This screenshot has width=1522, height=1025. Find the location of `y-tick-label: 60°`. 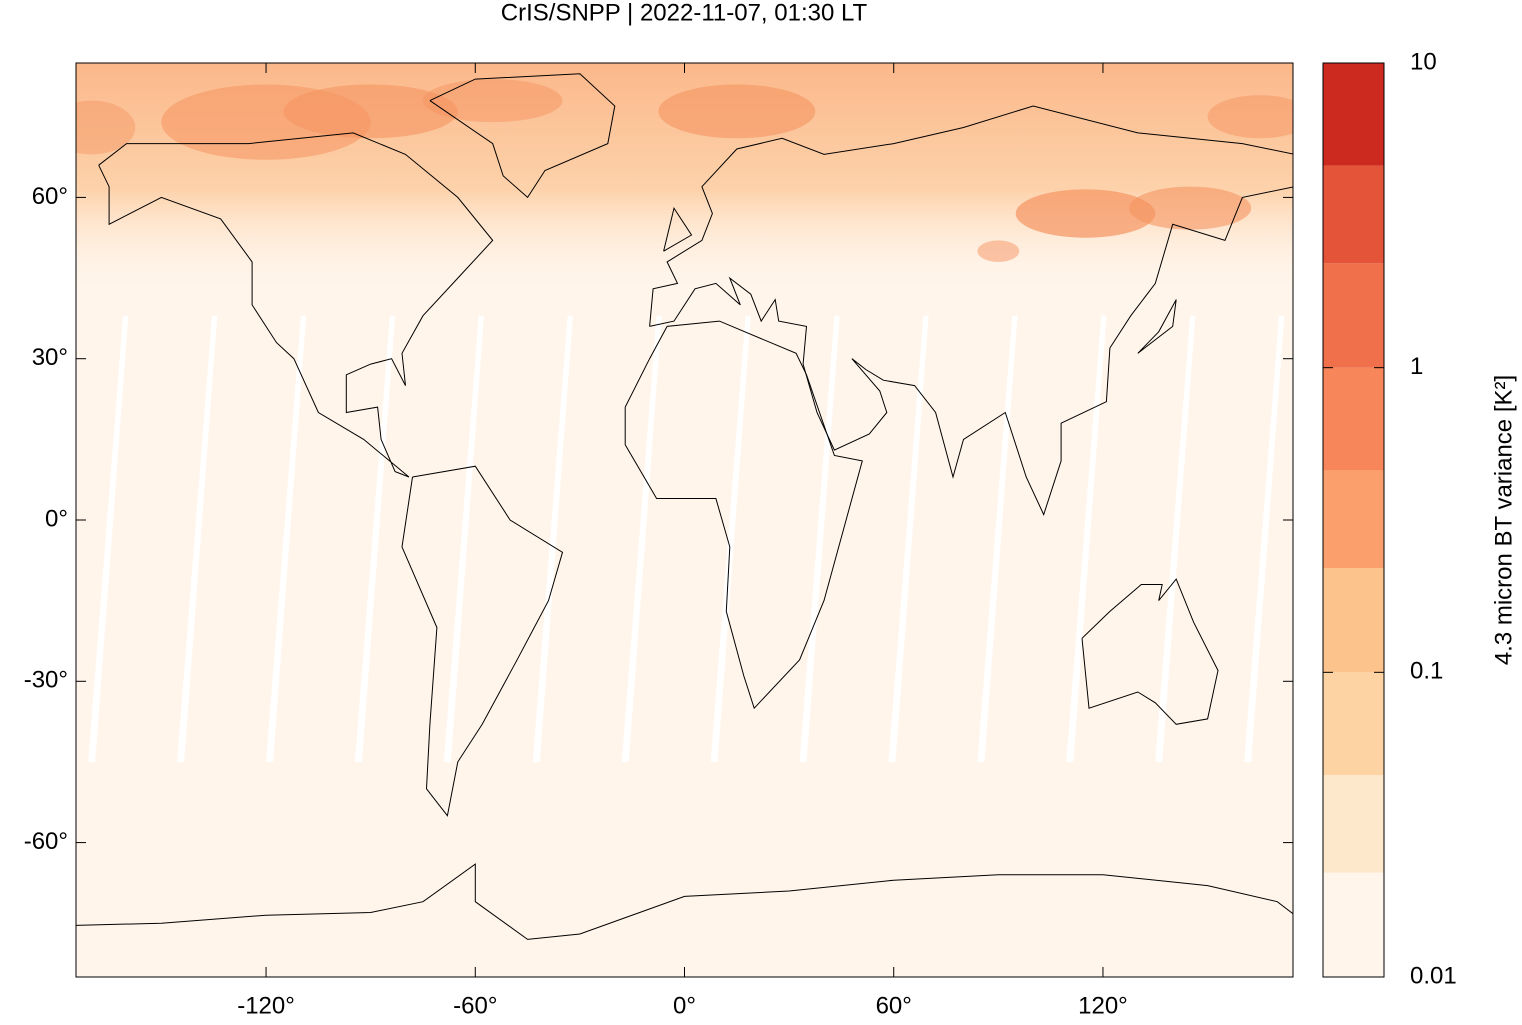

y-tick-label: 60° is located at coordinates (50, 196).